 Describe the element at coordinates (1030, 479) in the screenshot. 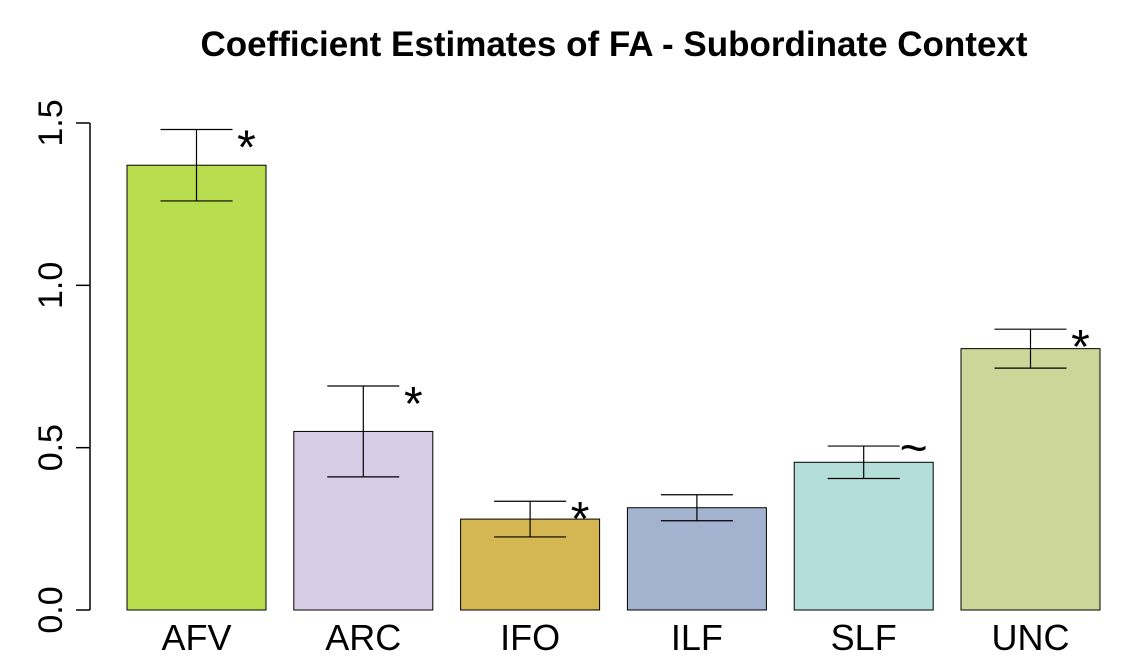

I see `bar-unc` at that location.